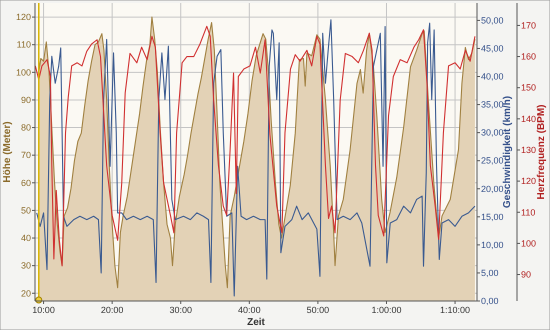 The image size is (550, 330). Describe the element at coordinates (528, 25) in the screenshot. I see `y3-tick-label: 170` at that location.